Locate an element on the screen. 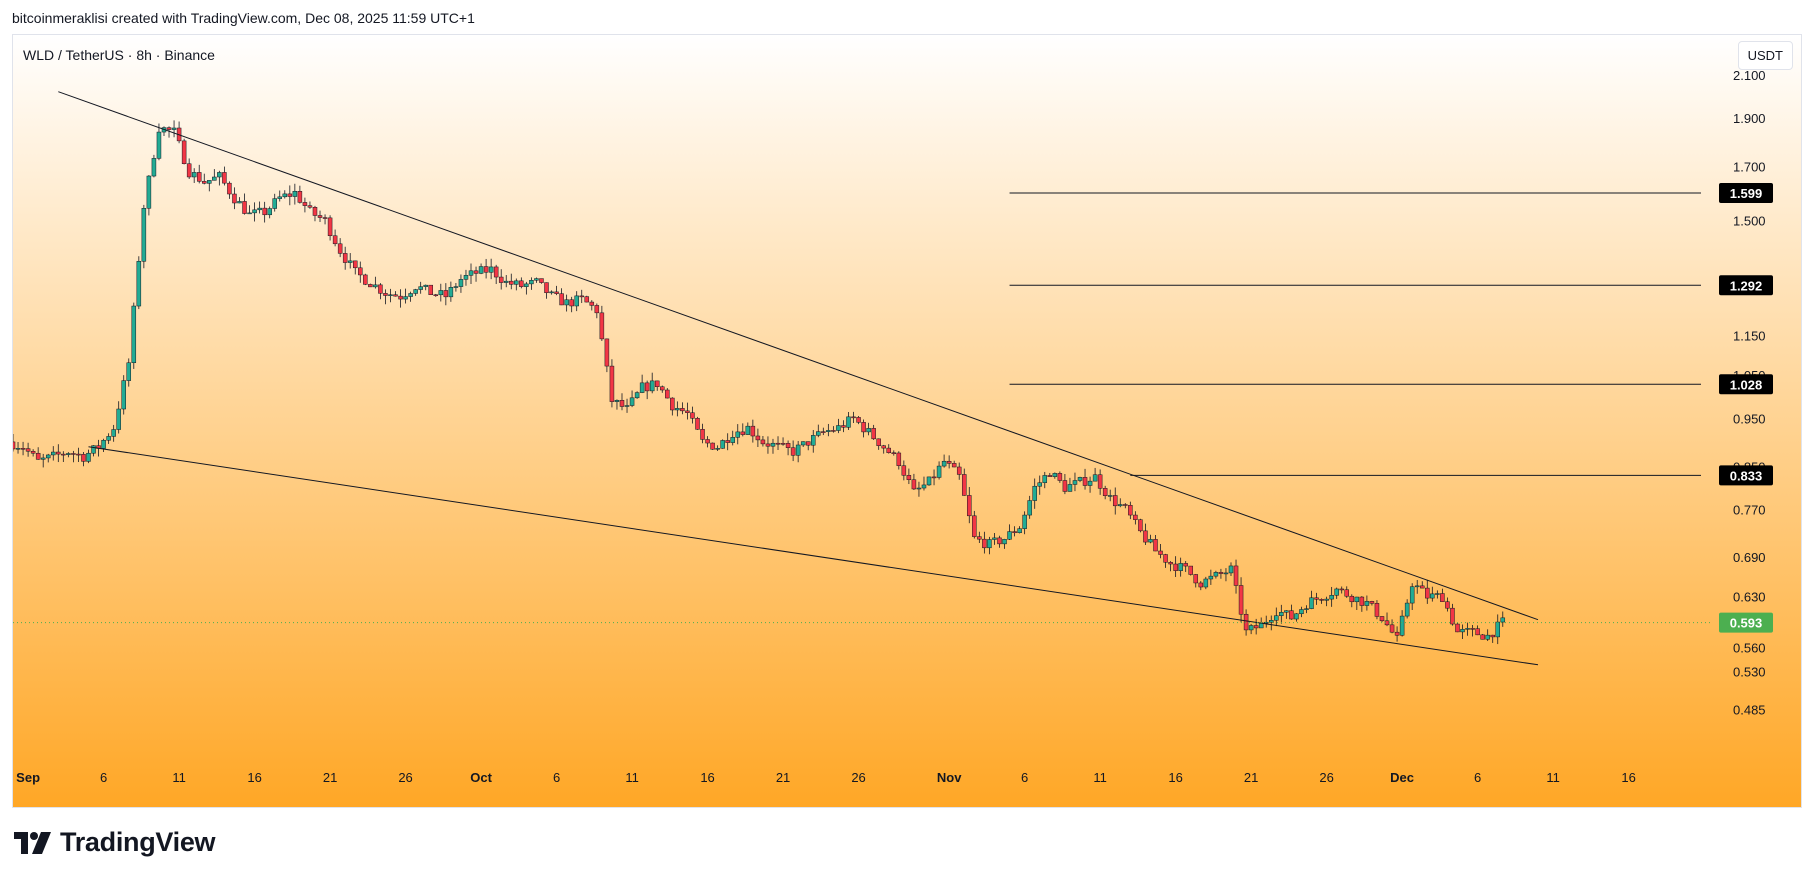 Image resolution: width=1814 pixels, height=883 pixels. tradingview-logo: TradingView is located at coordinates (115, 842).